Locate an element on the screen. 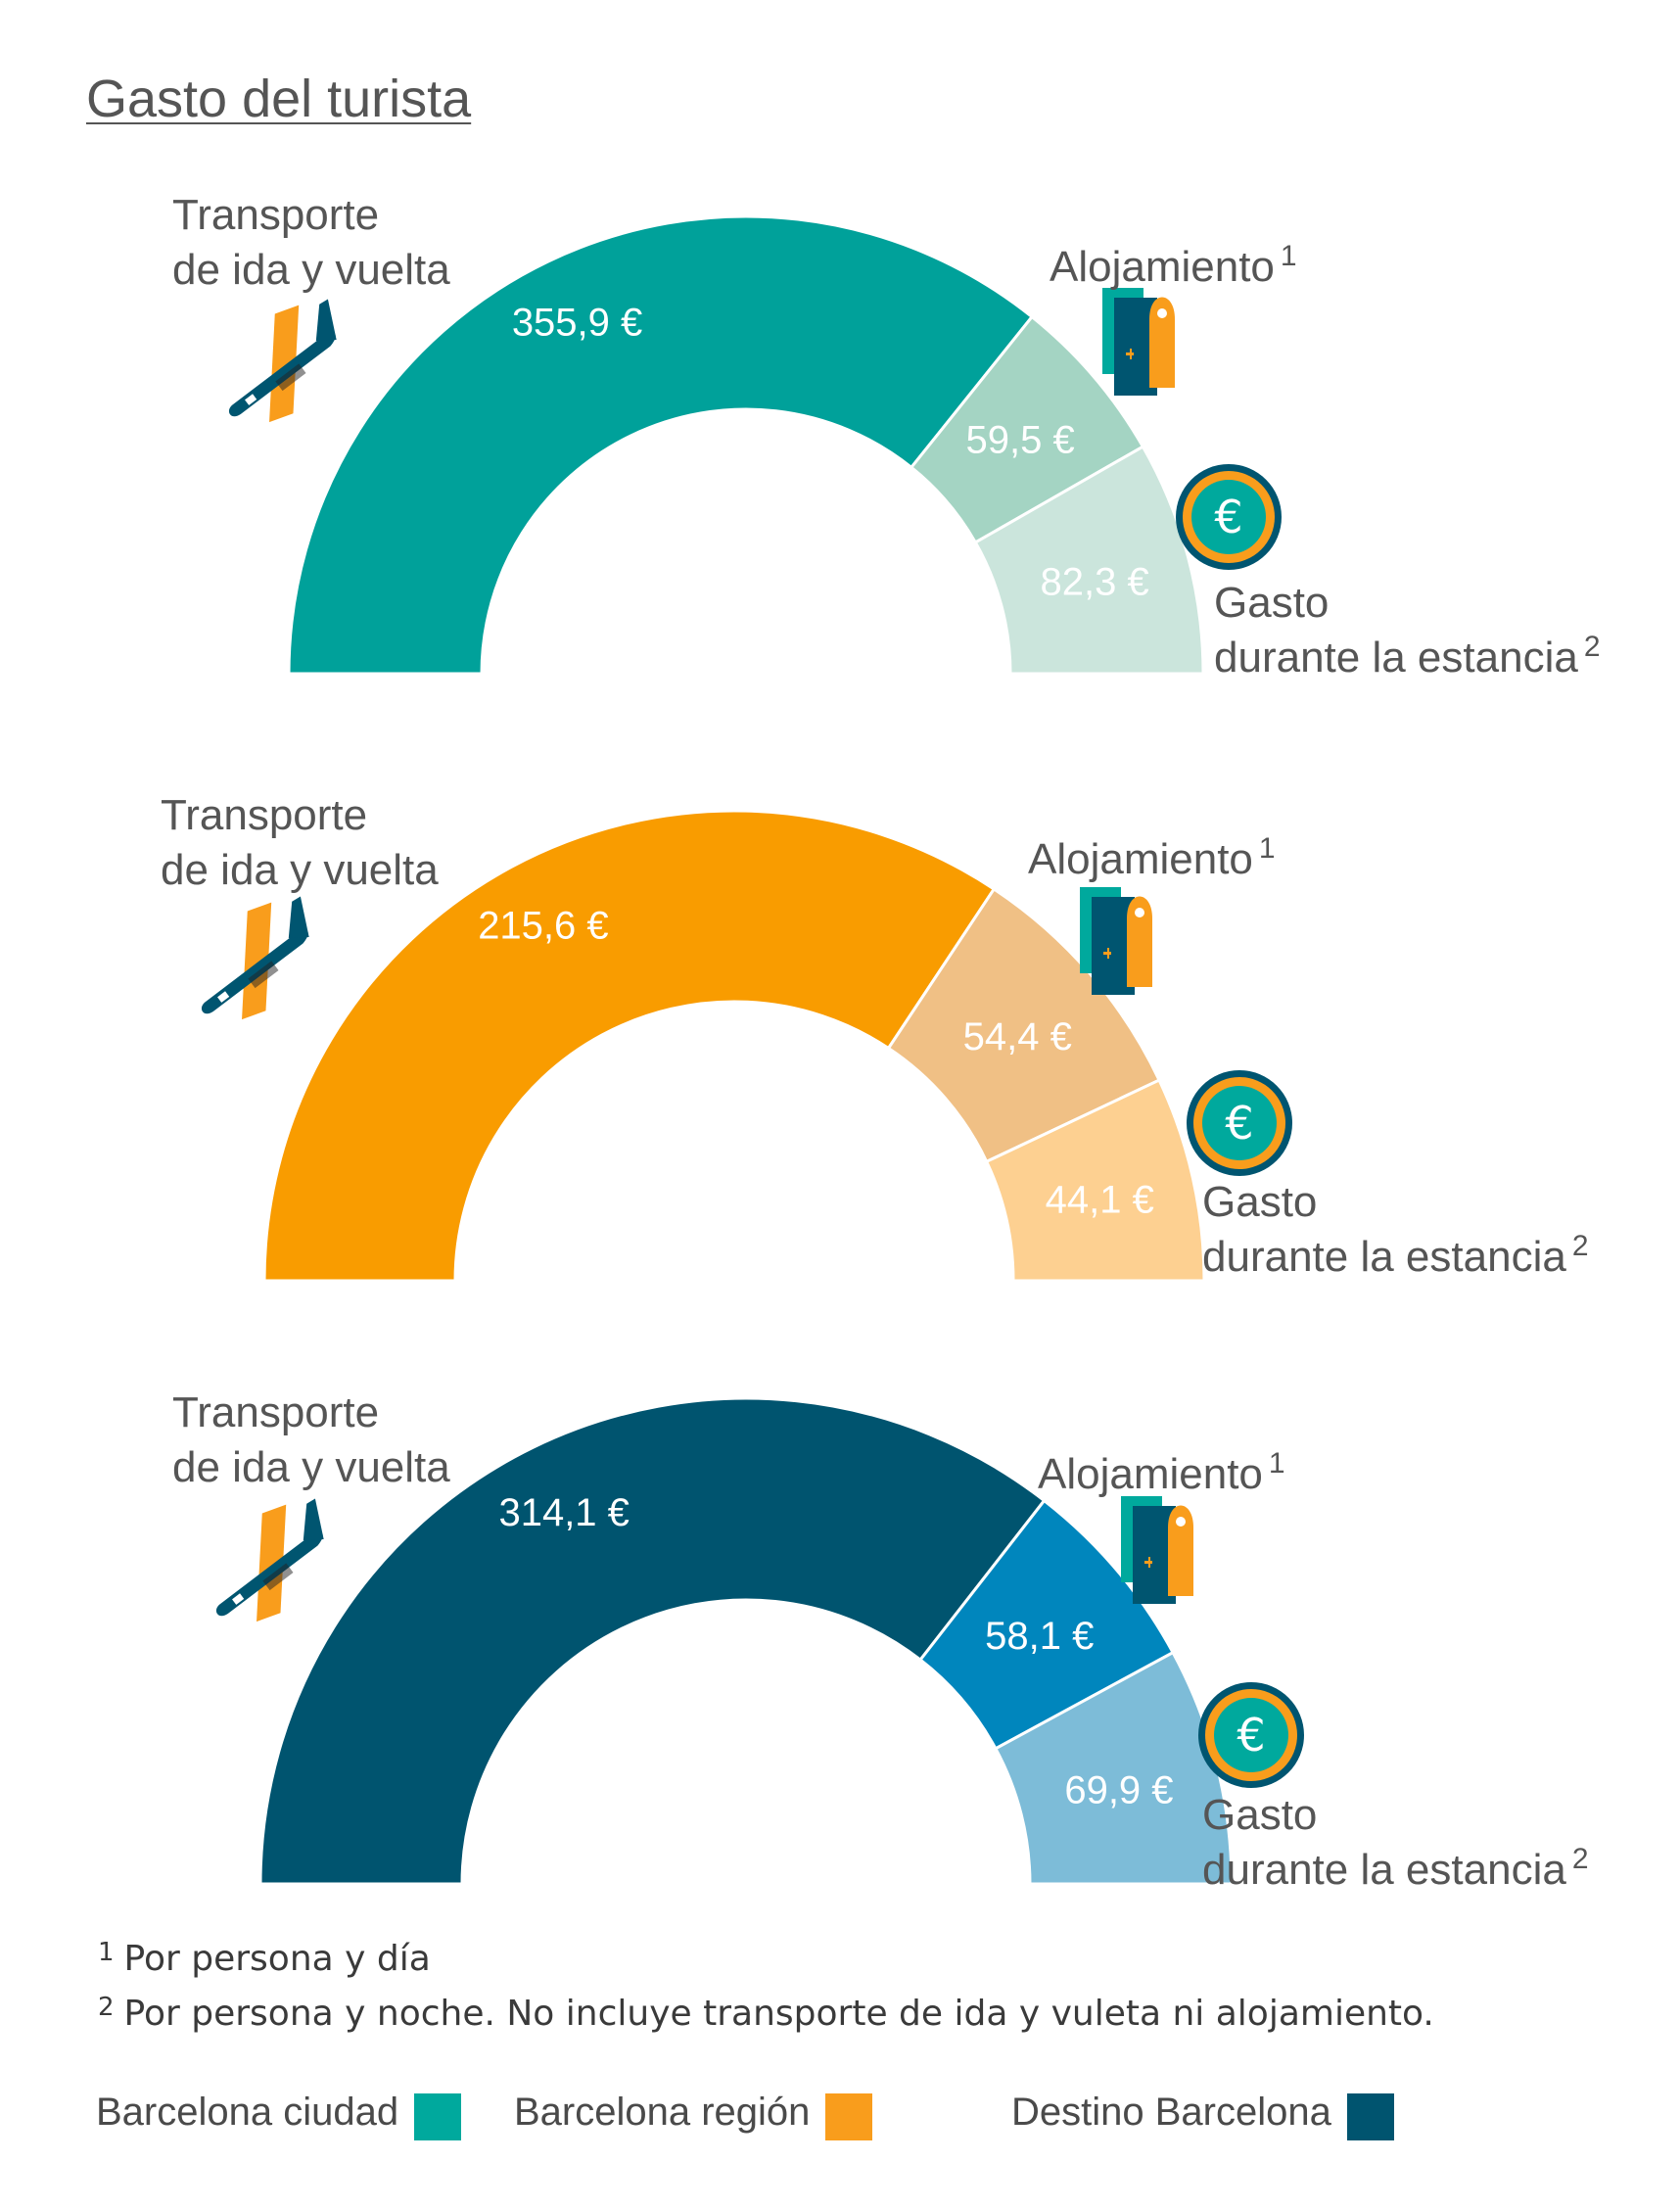 Image resolution: width=1680 pixels, height=2209 pixels. legend-item-barcelona-ciudad: Barcelona ciudad is located at coordinates (279, 2112).